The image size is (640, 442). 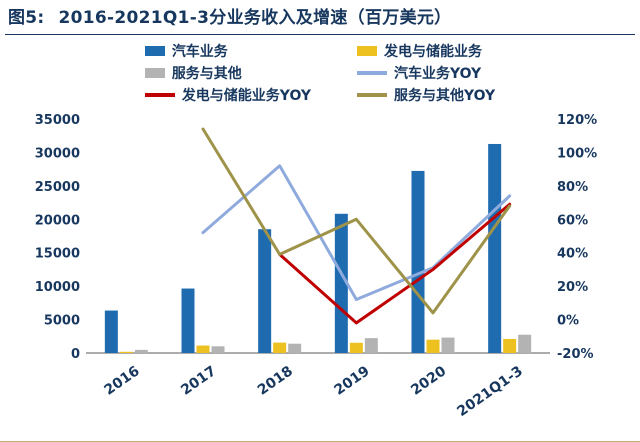 What do you see at coordinates (75, 354) in the screenshot?
I see `left-axis-tick-label: 0` at bounding box center [75, 354].